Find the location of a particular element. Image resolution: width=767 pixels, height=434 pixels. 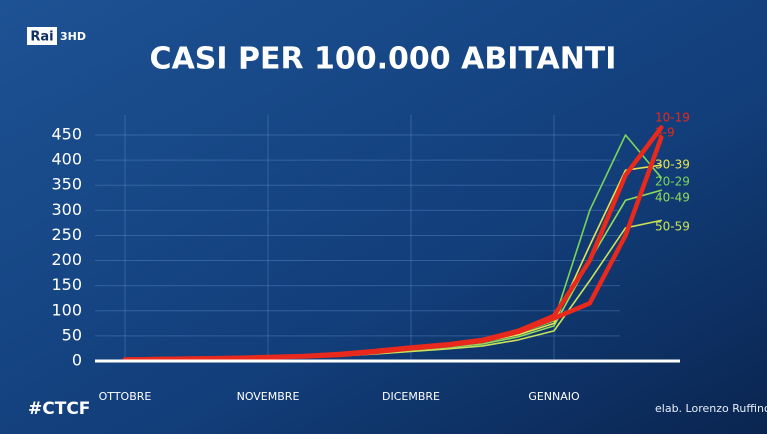

x-tick-label: DICEMBRE is located at coordinates (411, 396).